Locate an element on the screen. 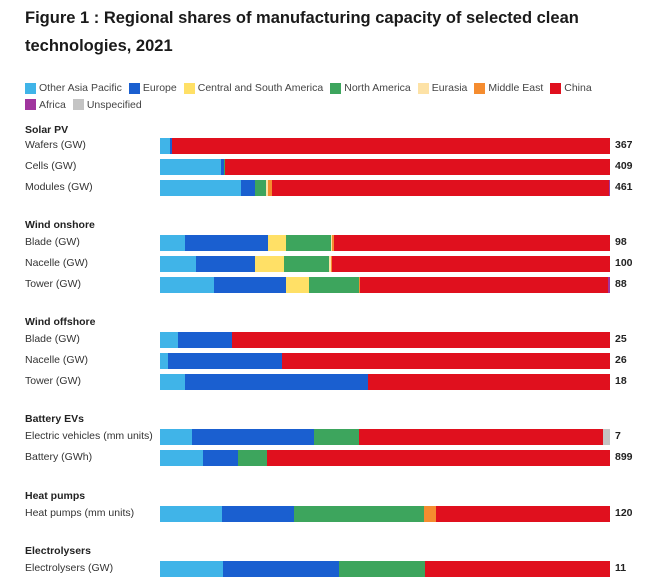 This screenshot has width=669, height=577. legend-item: Africa is located at coordinates (45, 105).